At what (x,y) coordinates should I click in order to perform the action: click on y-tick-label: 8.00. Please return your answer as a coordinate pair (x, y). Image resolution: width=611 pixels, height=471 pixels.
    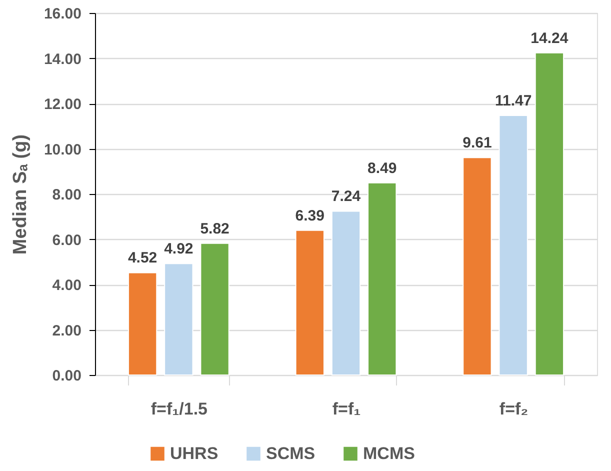
    Looking at the image, I should click on (67, 195).